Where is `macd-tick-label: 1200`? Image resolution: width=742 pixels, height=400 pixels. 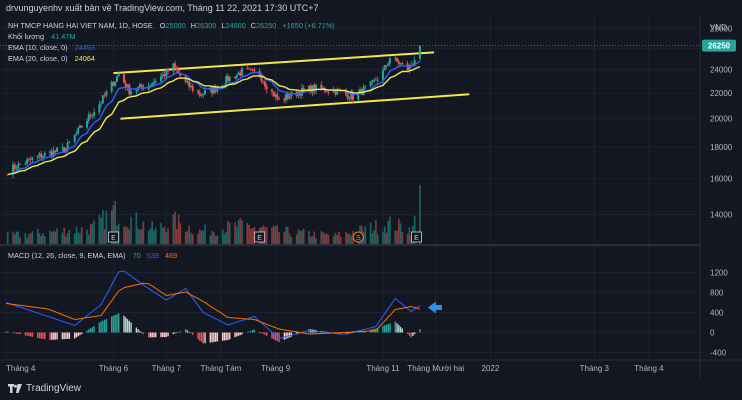 macd-tick-label: 1200 is located at coordinates (719, 273).